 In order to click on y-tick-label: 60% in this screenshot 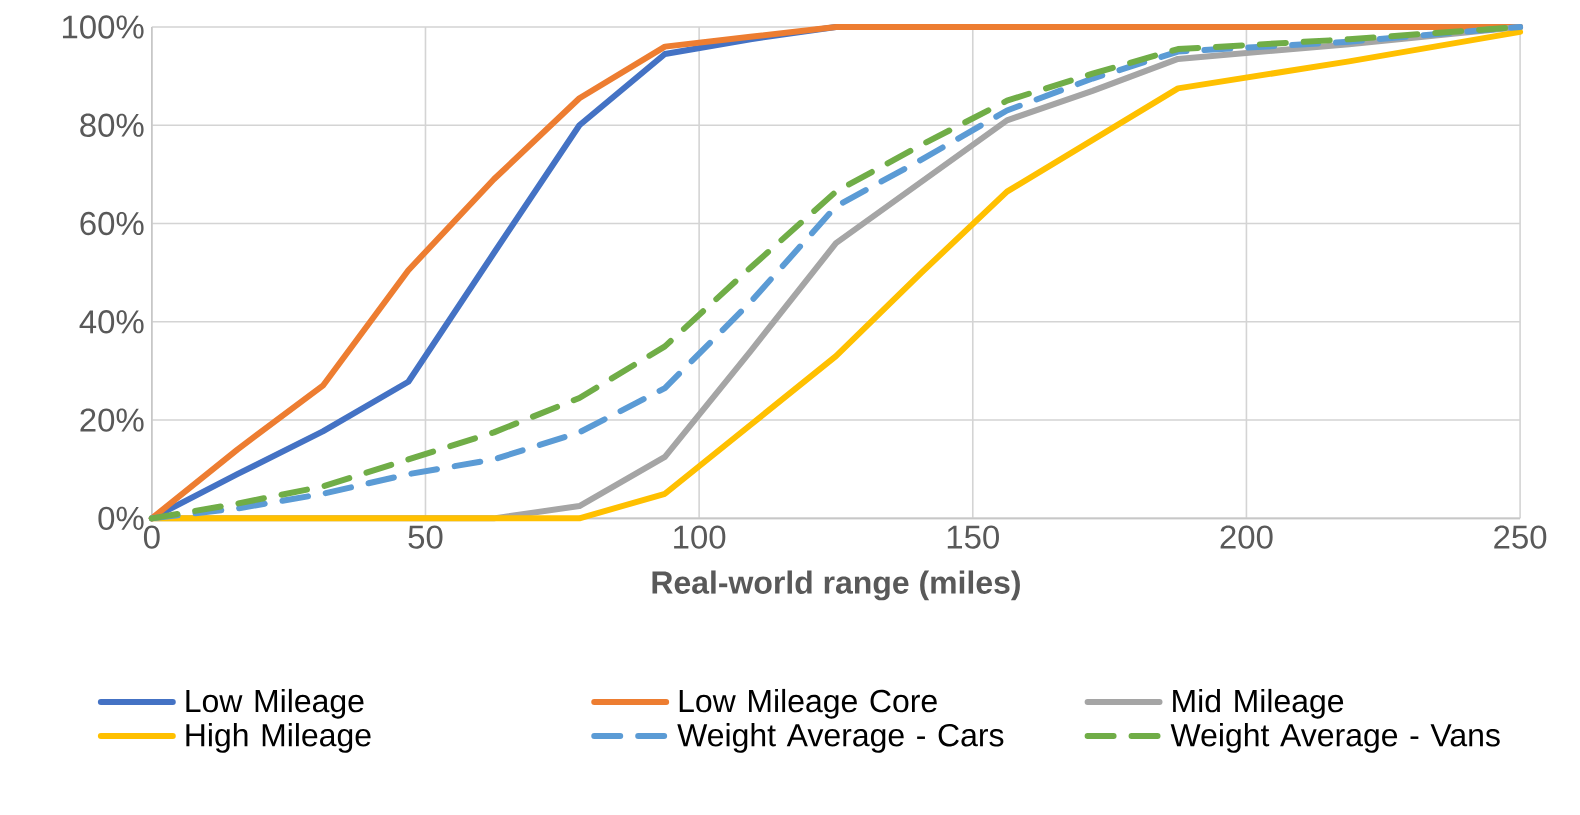, I will do `click(112, 223)`.